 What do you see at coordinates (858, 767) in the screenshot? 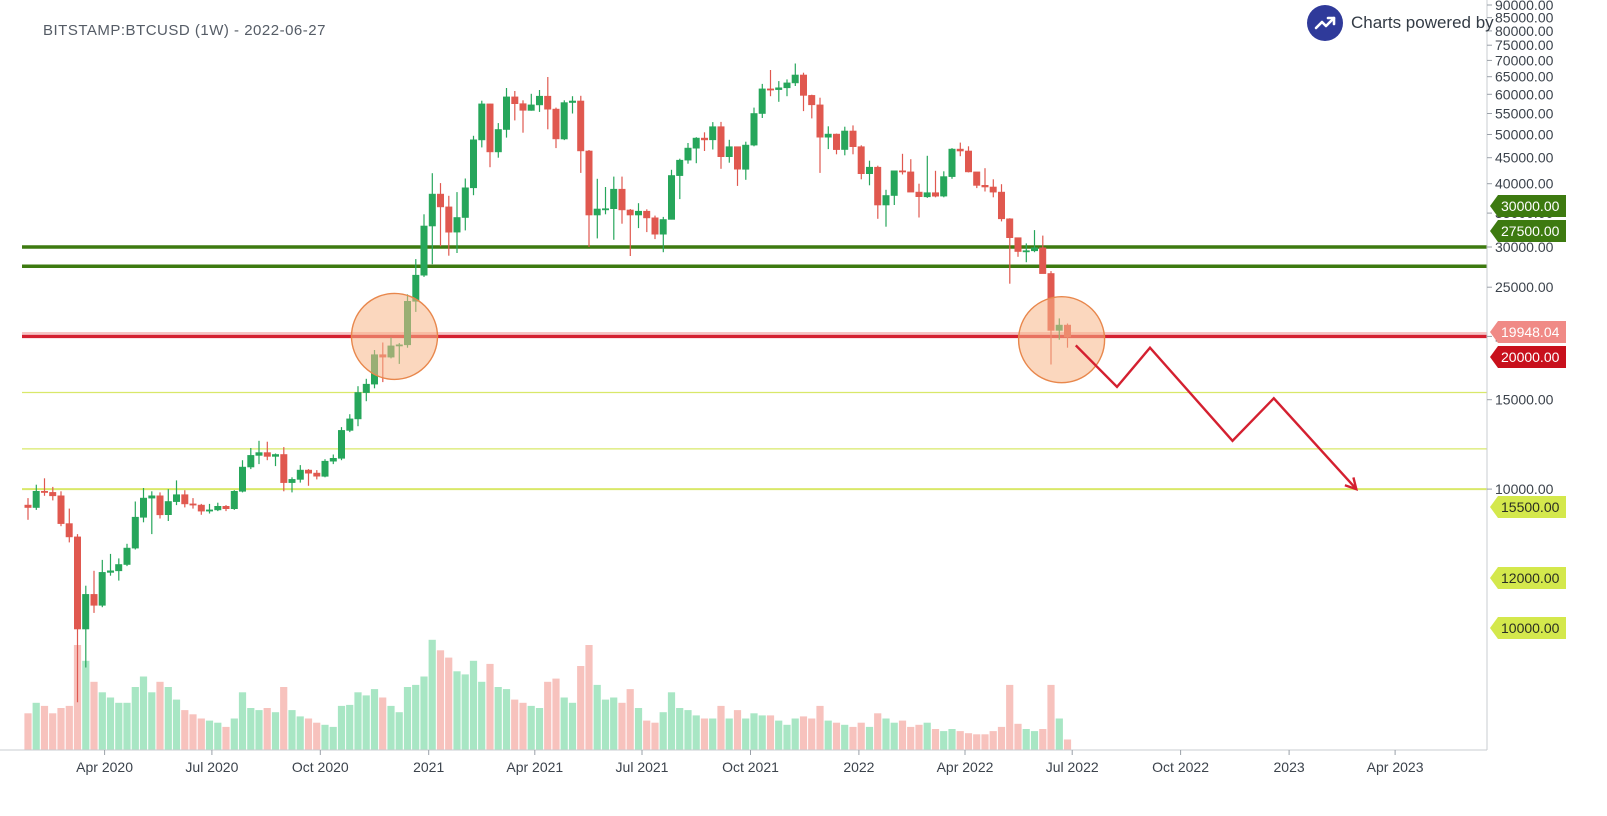
I see `x-tick-label: 2022` at bounding box center [858, 767].